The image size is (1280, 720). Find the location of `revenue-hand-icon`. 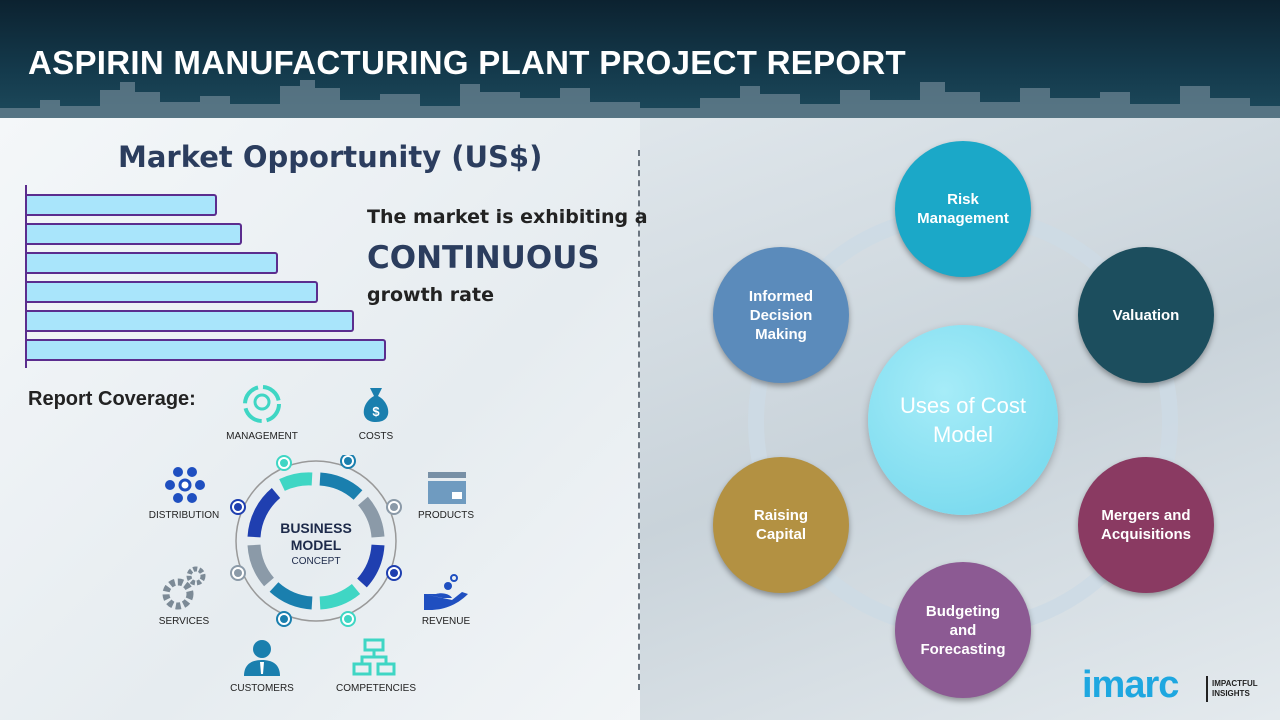

revenue-hand-icon is located at coordinates (446, 592).